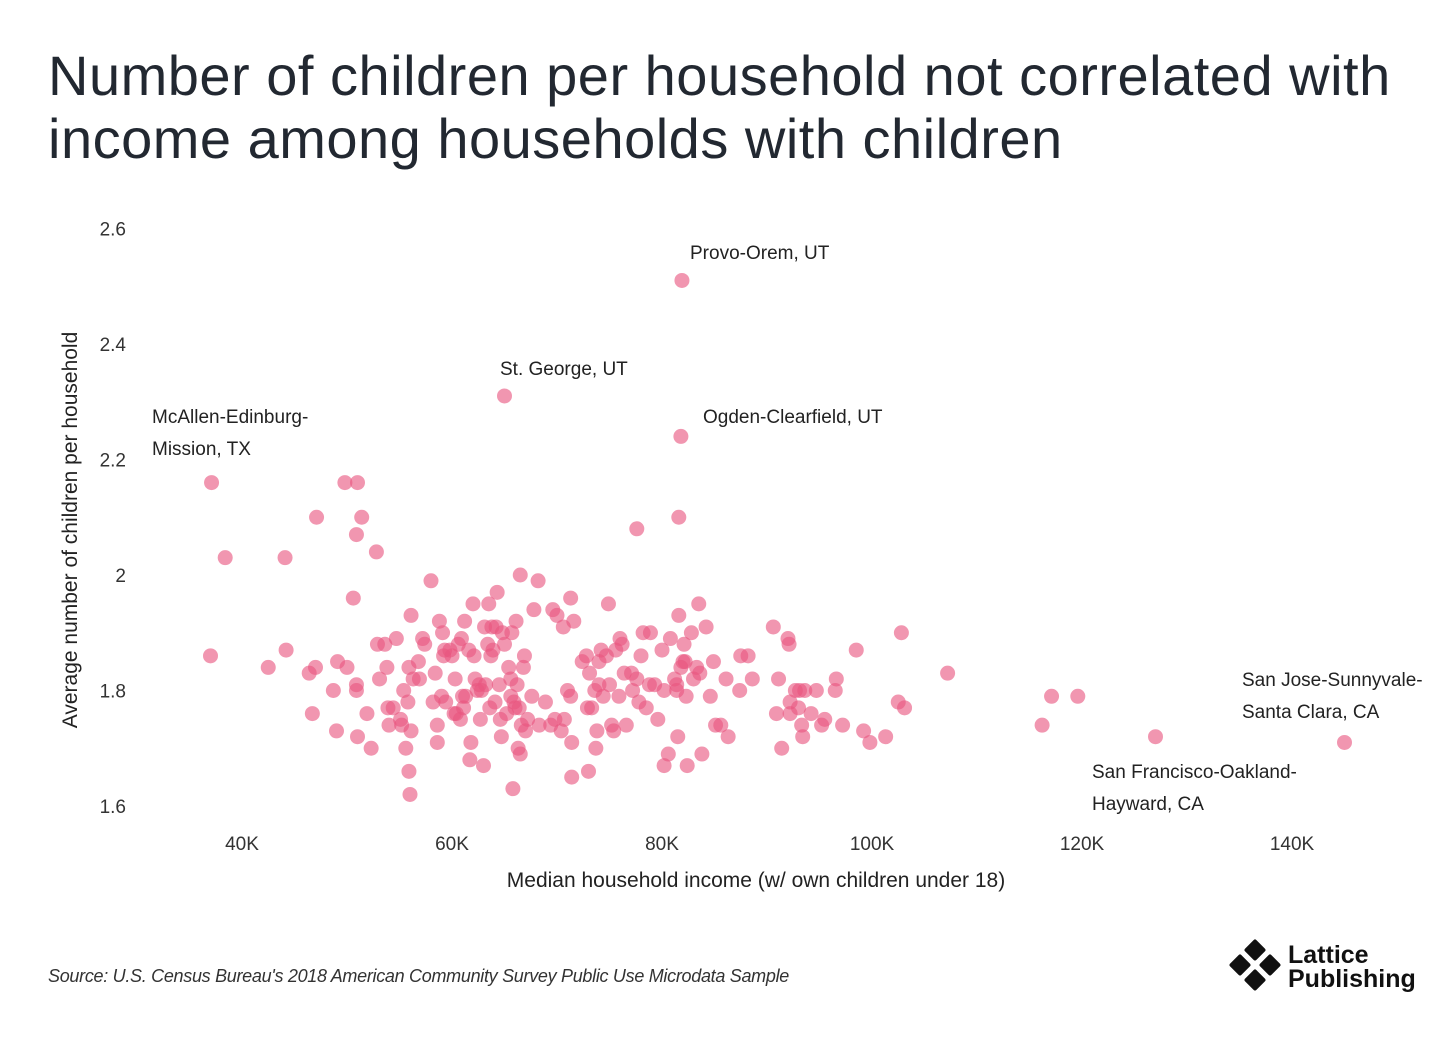  Describe the element at coordinates (564, 369) in the screenshot. I see `annotation-label: St. George, UT` at that location.